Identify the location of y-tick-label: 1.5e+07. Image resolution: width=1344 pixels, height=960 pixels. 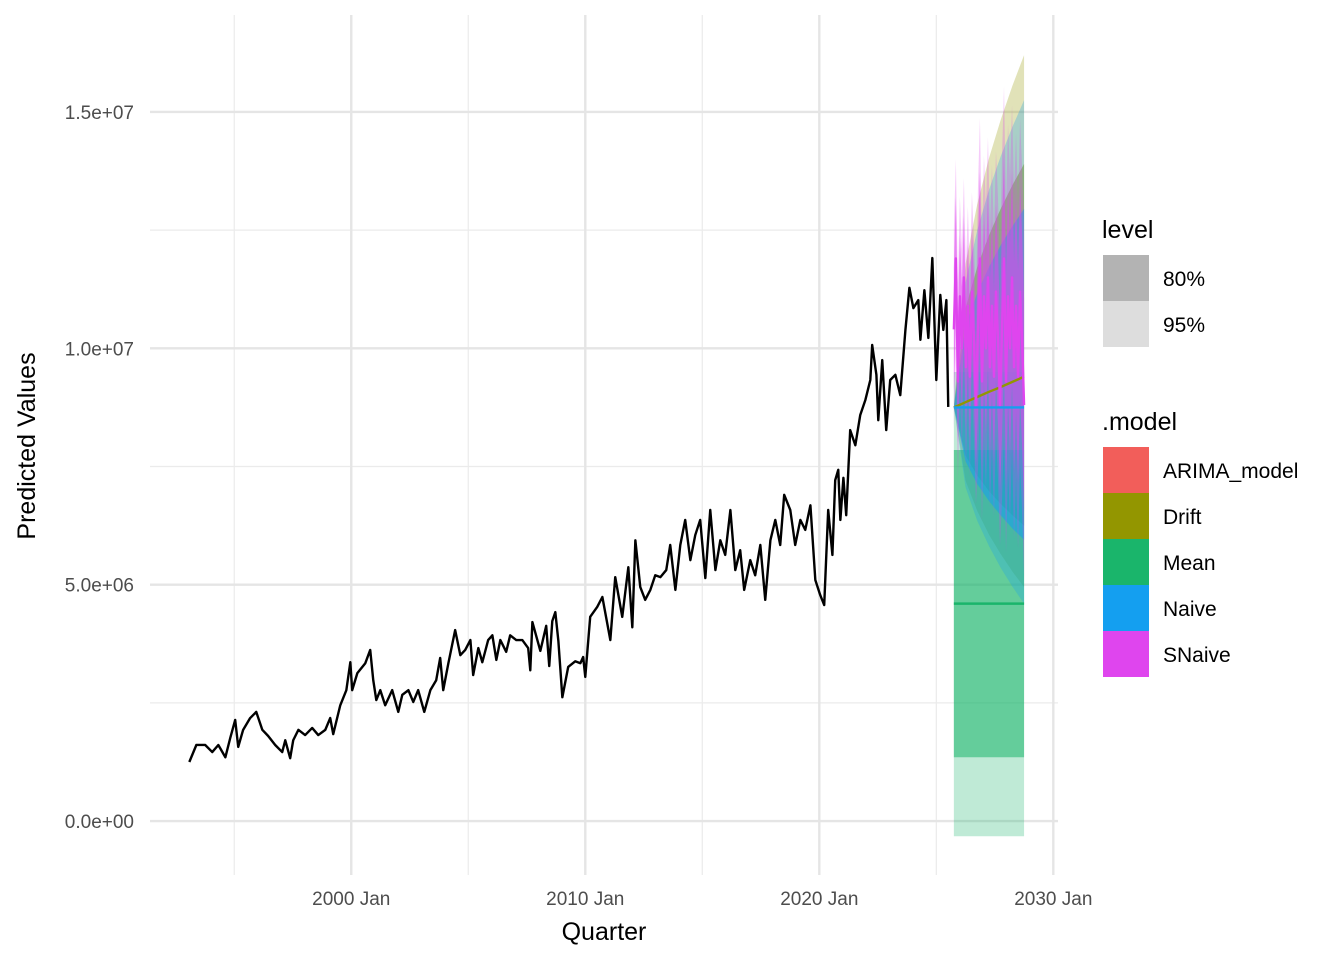
(99, 113).